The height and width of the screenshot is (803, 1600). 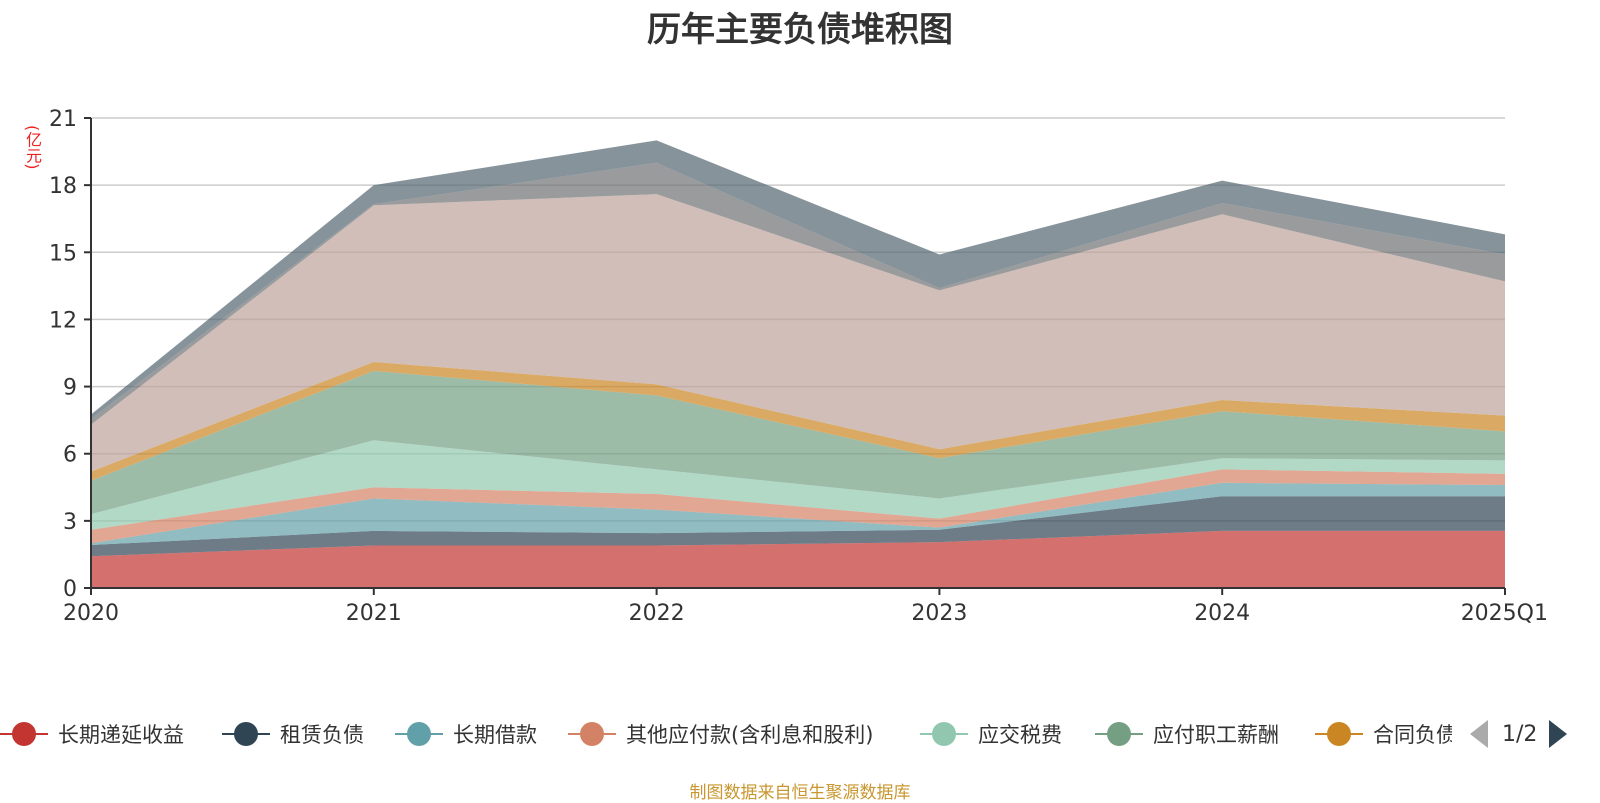 What do you see at coordinates (32, 147) in the screenshot?
I see `y-axis-unit-label: (亿元)` at bounding box center [32, 147].